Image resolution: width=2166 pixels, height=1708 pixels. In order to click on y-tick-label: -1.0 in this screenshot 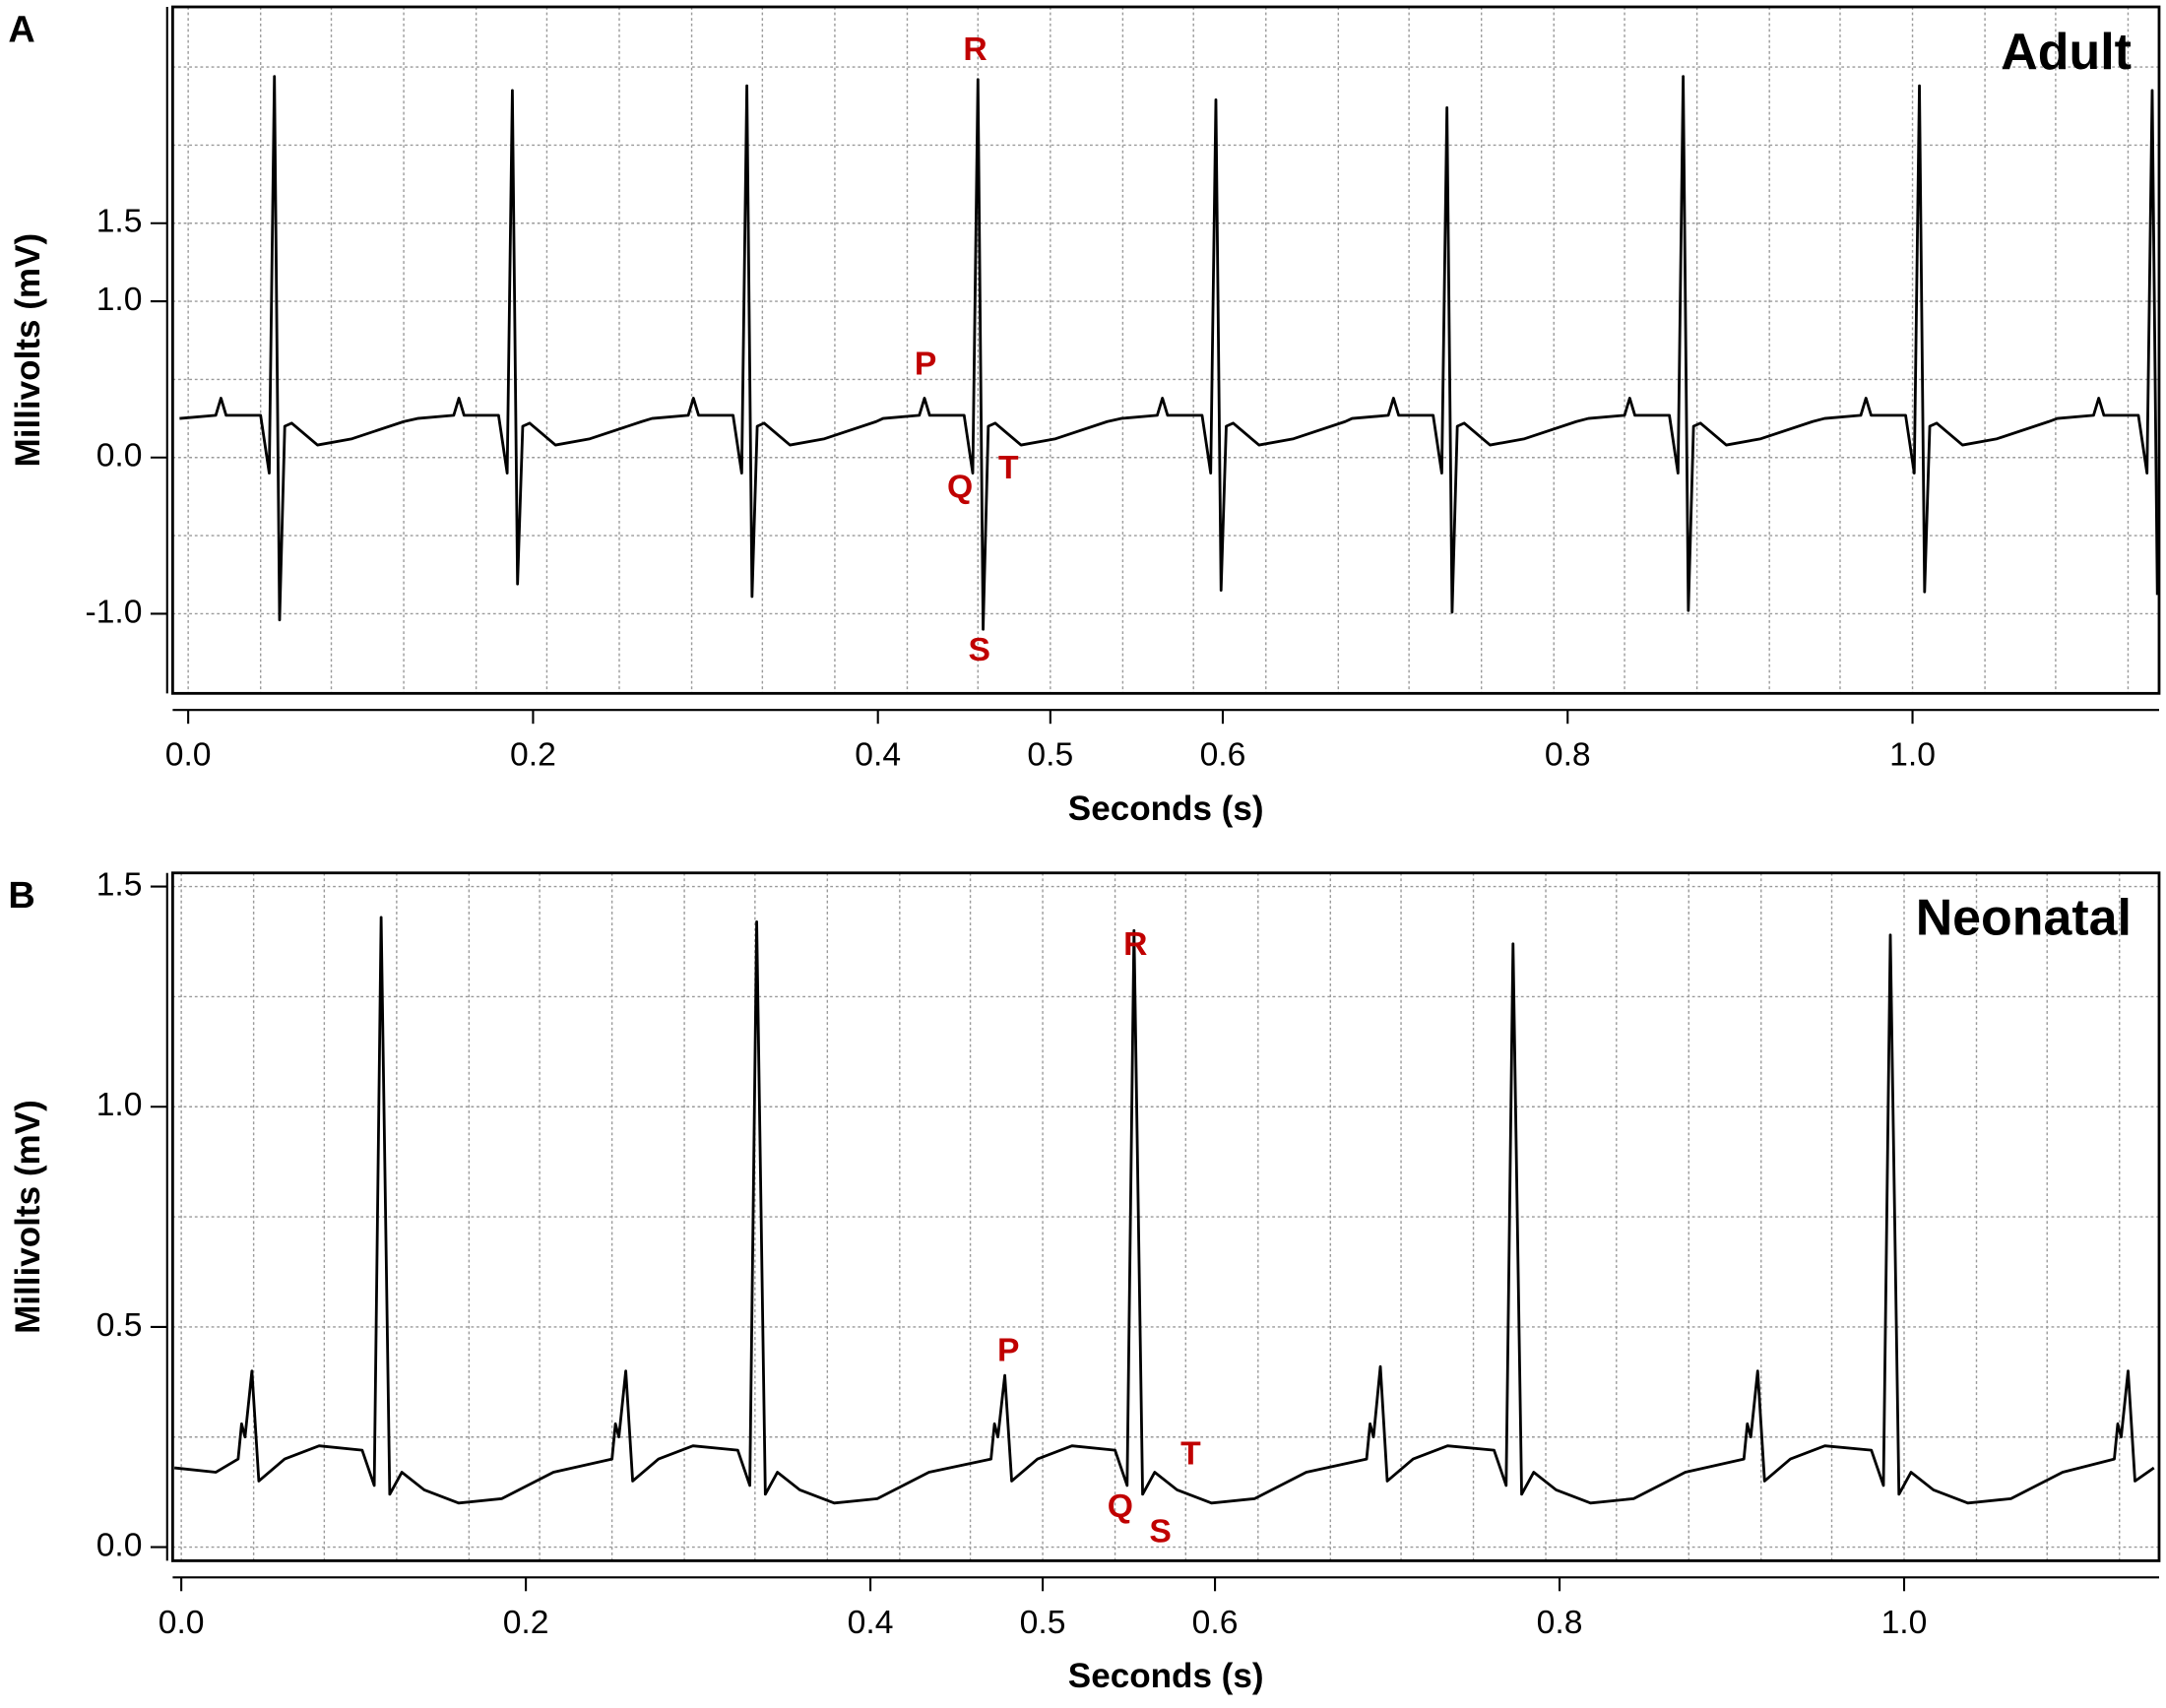, I will do `click(114, 612)`.